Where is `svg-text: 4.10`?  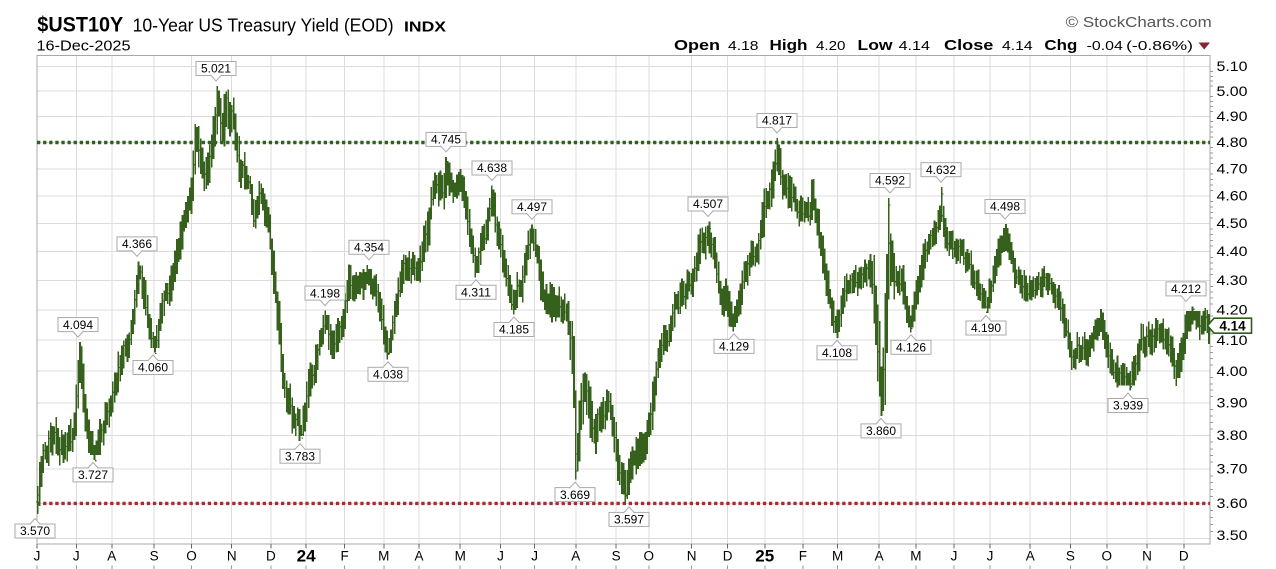
svg-text: 4.10 is located at coordinates (1232, 340).